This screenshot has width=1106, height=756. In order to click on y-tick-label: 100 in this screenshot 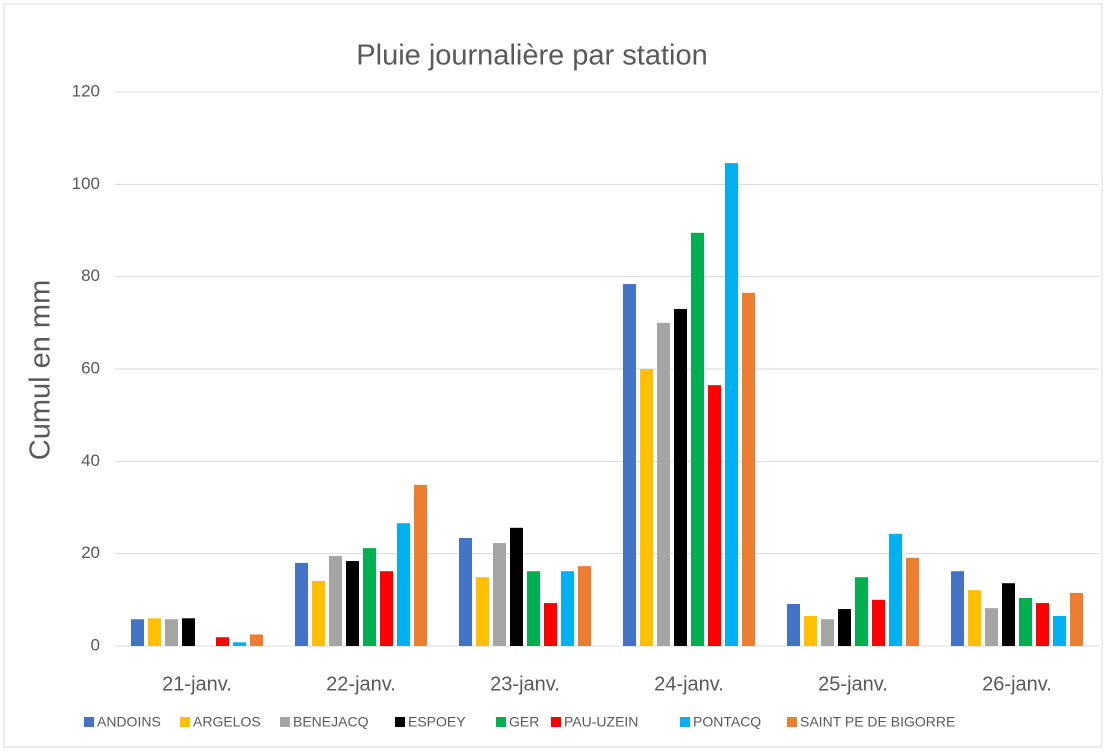, I will do `click(86, 183)`.